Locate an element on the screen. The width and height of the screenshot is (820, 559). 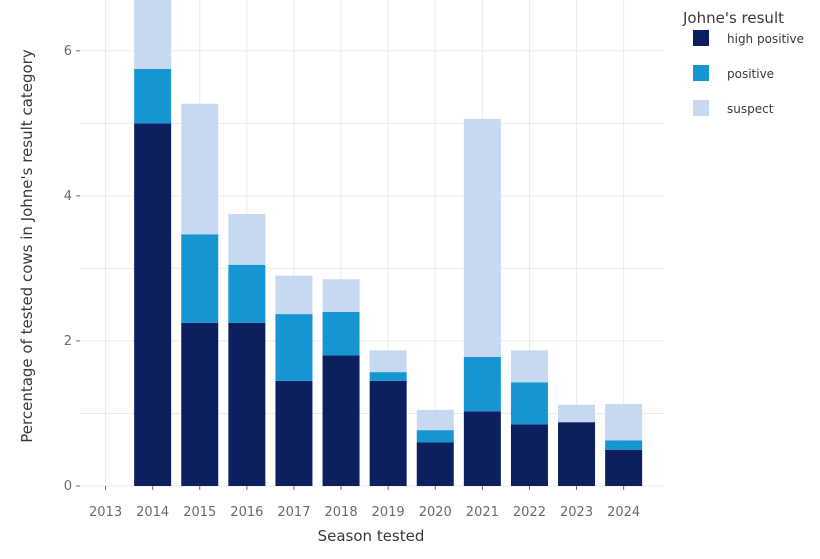
x-tick-label: 2023 is located at coordinates (576, 512).